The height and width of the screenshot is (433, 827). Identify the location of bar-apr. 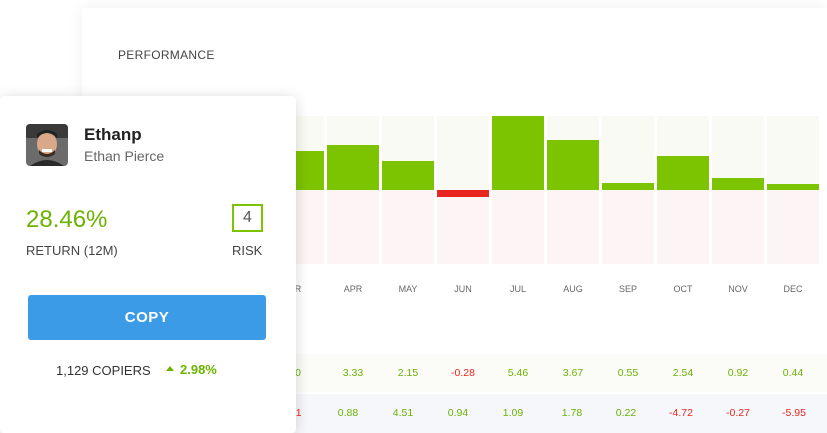
(353, 167).